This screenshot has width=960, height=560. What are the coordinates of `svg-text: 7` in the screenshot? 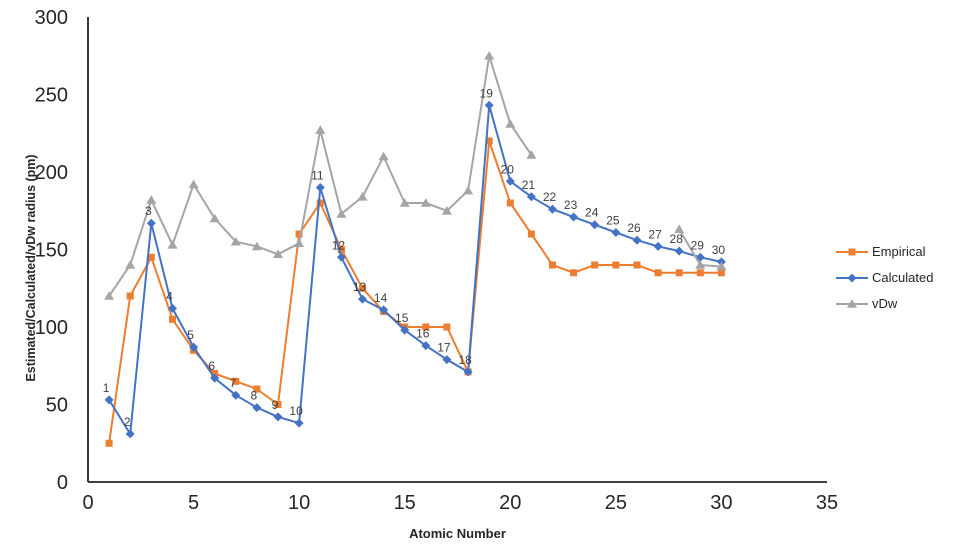 It's located at (232, 383).